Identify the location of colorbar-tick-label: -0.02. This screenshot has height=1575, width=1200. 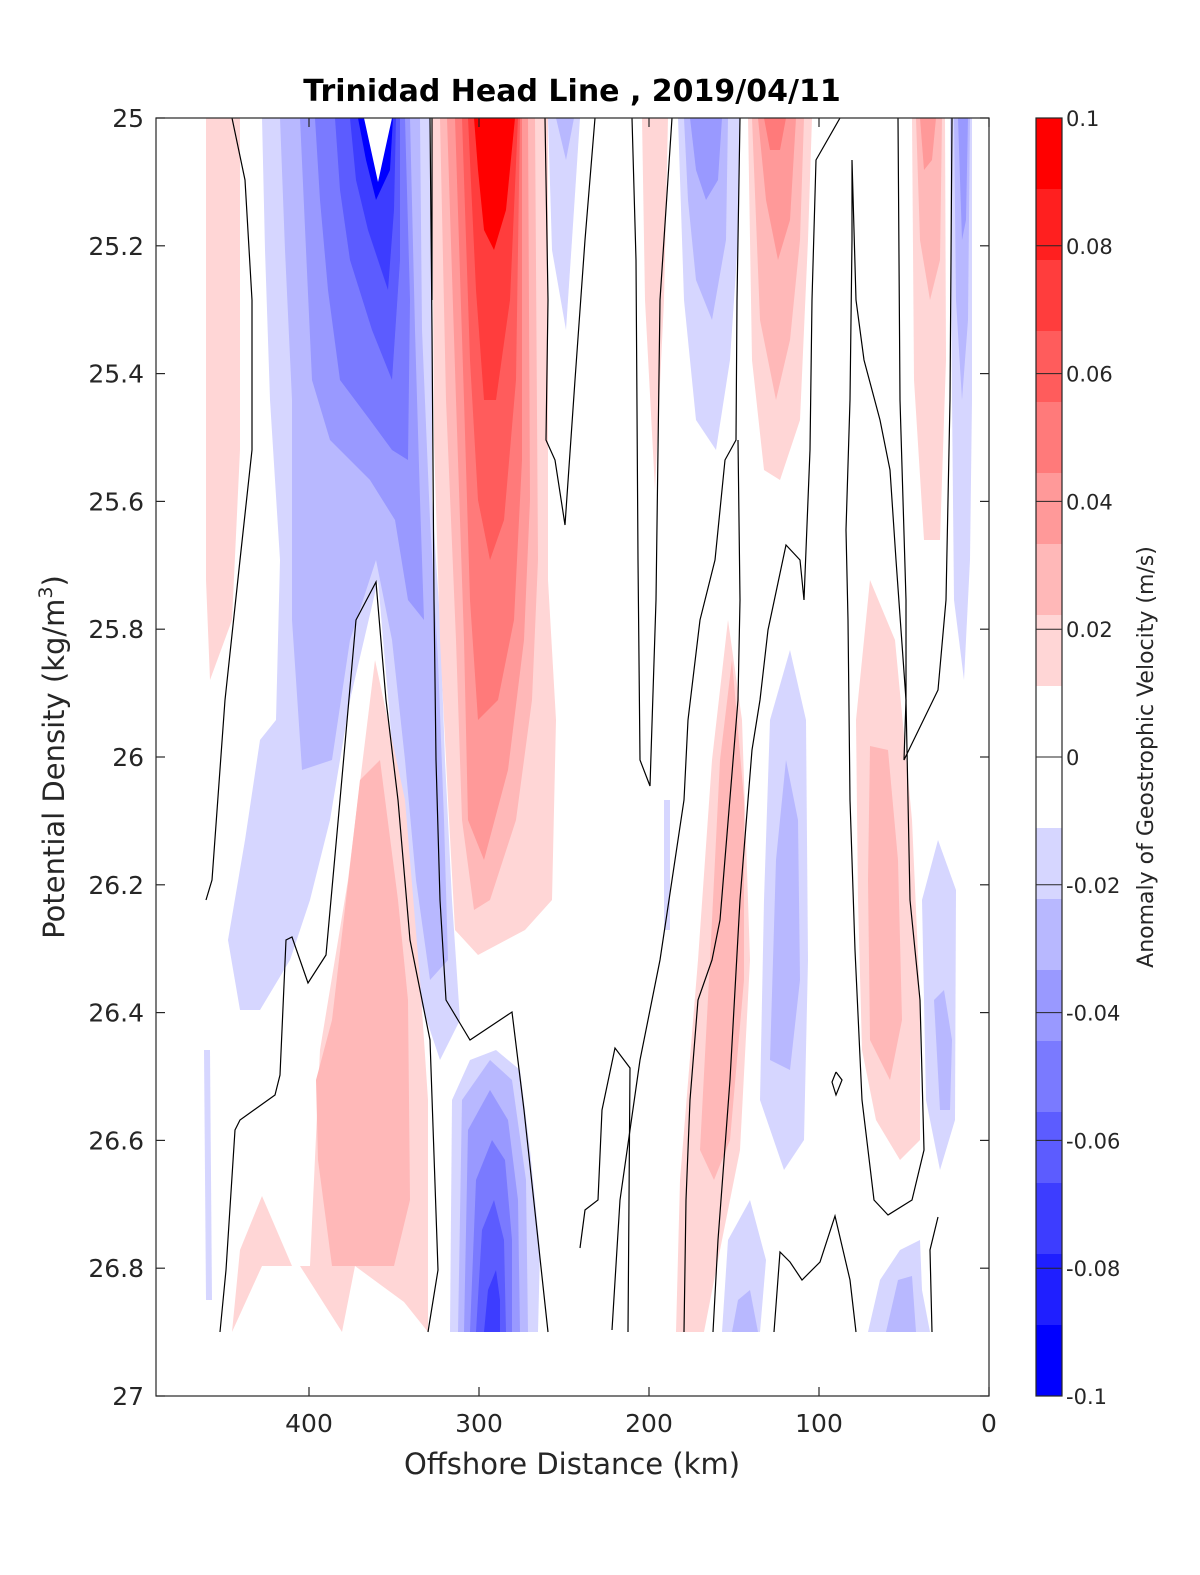
(1093, 886).